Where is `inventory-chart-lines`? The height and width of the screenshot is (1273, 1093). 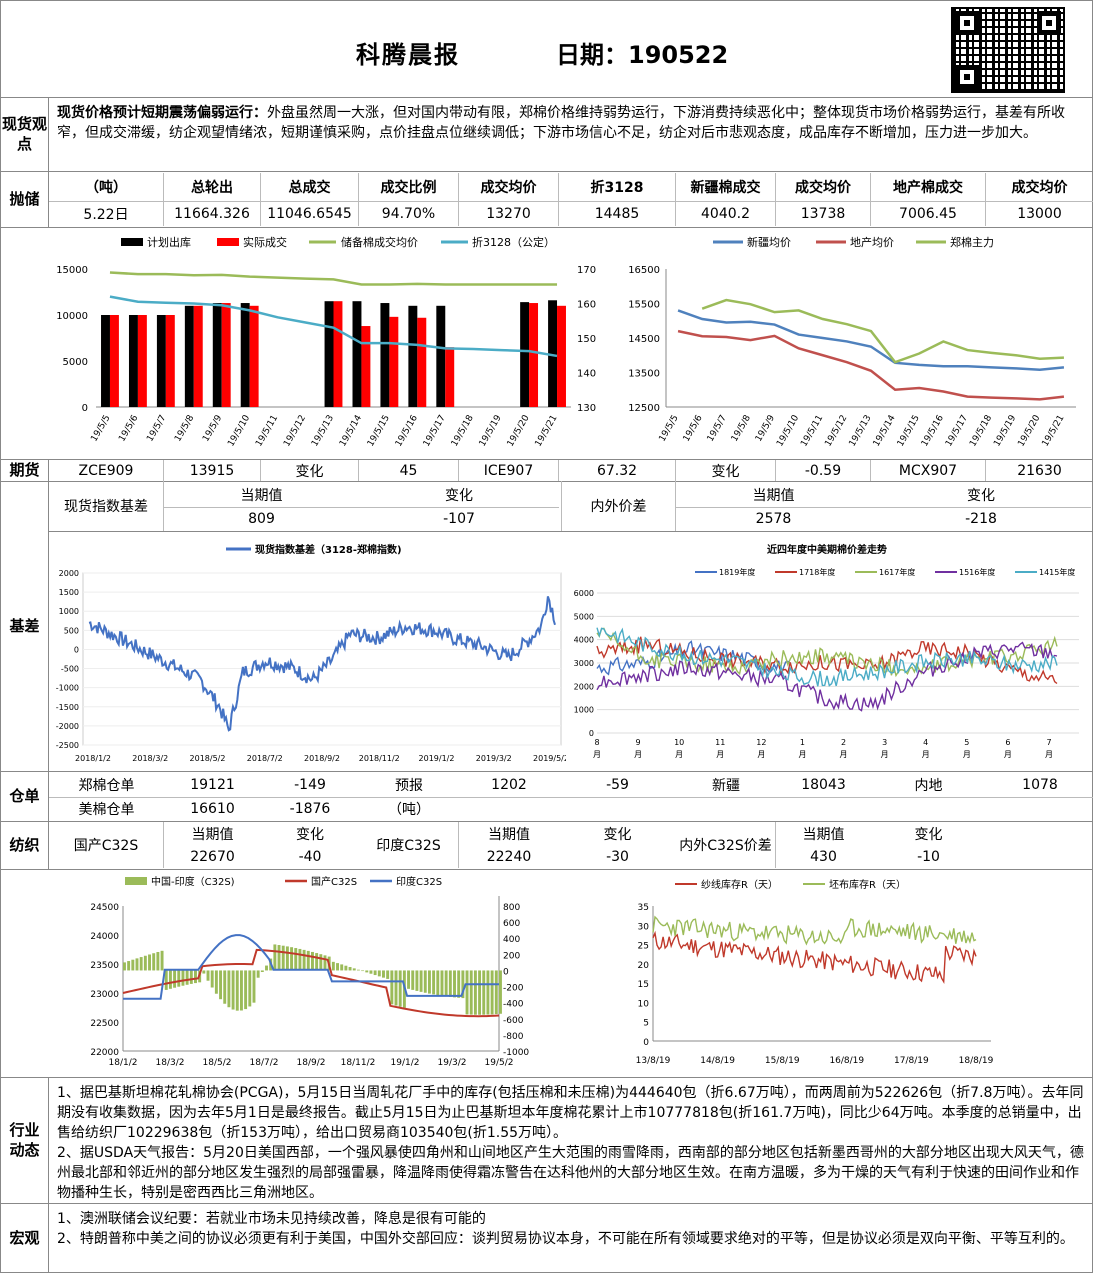 inventory-chart-lines is located at coordinates (814, 950).